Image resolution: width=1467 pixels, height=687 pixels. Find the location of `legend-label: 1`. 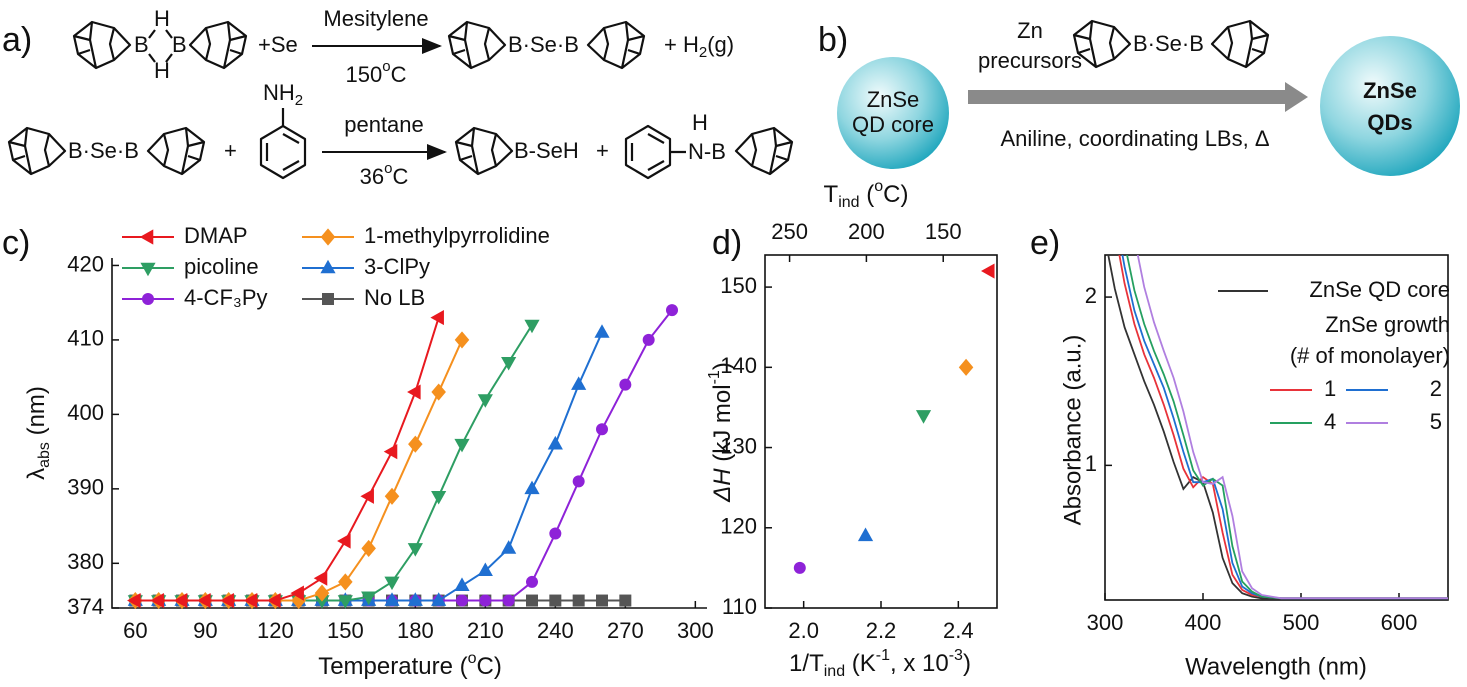

legend-label: 1 is located at coordinates (1330, 388).